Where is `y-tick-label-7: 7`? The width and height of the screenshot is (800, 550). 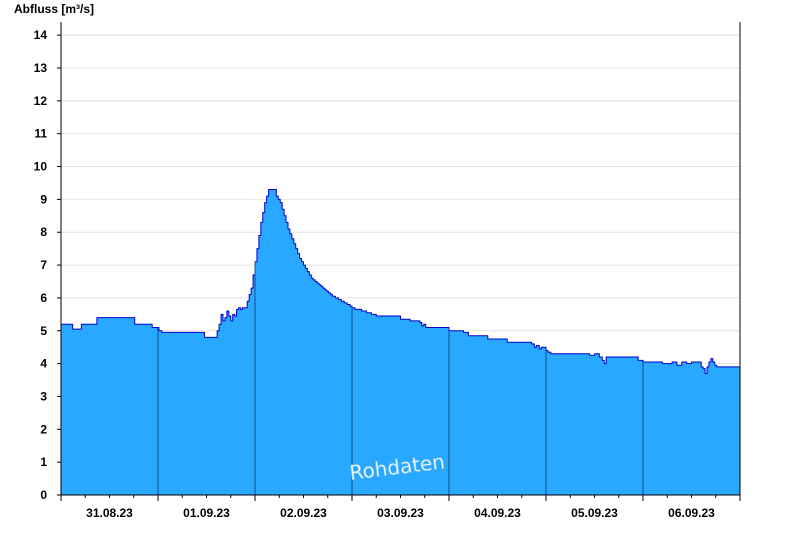 y-tick-label-7: 7 is located at coordinates (43, 265).